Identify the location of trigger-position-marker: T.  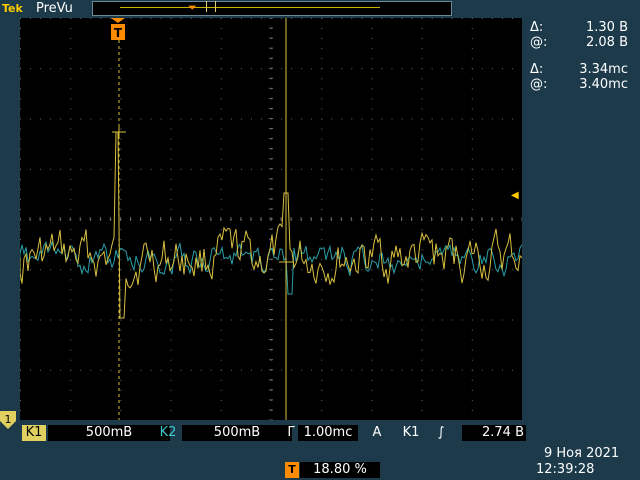
(118, 30).